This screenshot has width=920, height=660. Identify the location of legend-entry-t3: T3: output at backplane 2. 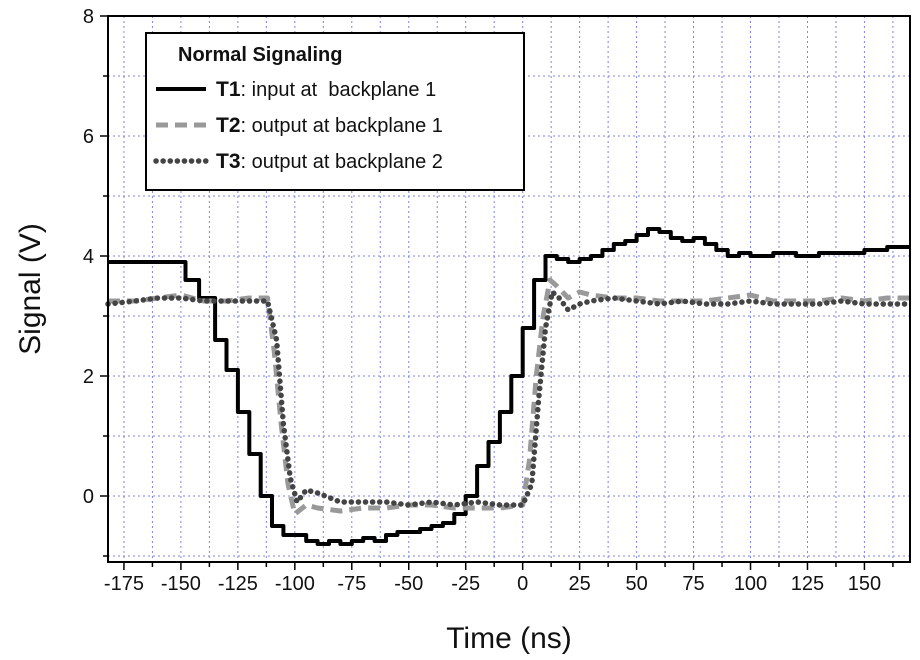
(329, 161).